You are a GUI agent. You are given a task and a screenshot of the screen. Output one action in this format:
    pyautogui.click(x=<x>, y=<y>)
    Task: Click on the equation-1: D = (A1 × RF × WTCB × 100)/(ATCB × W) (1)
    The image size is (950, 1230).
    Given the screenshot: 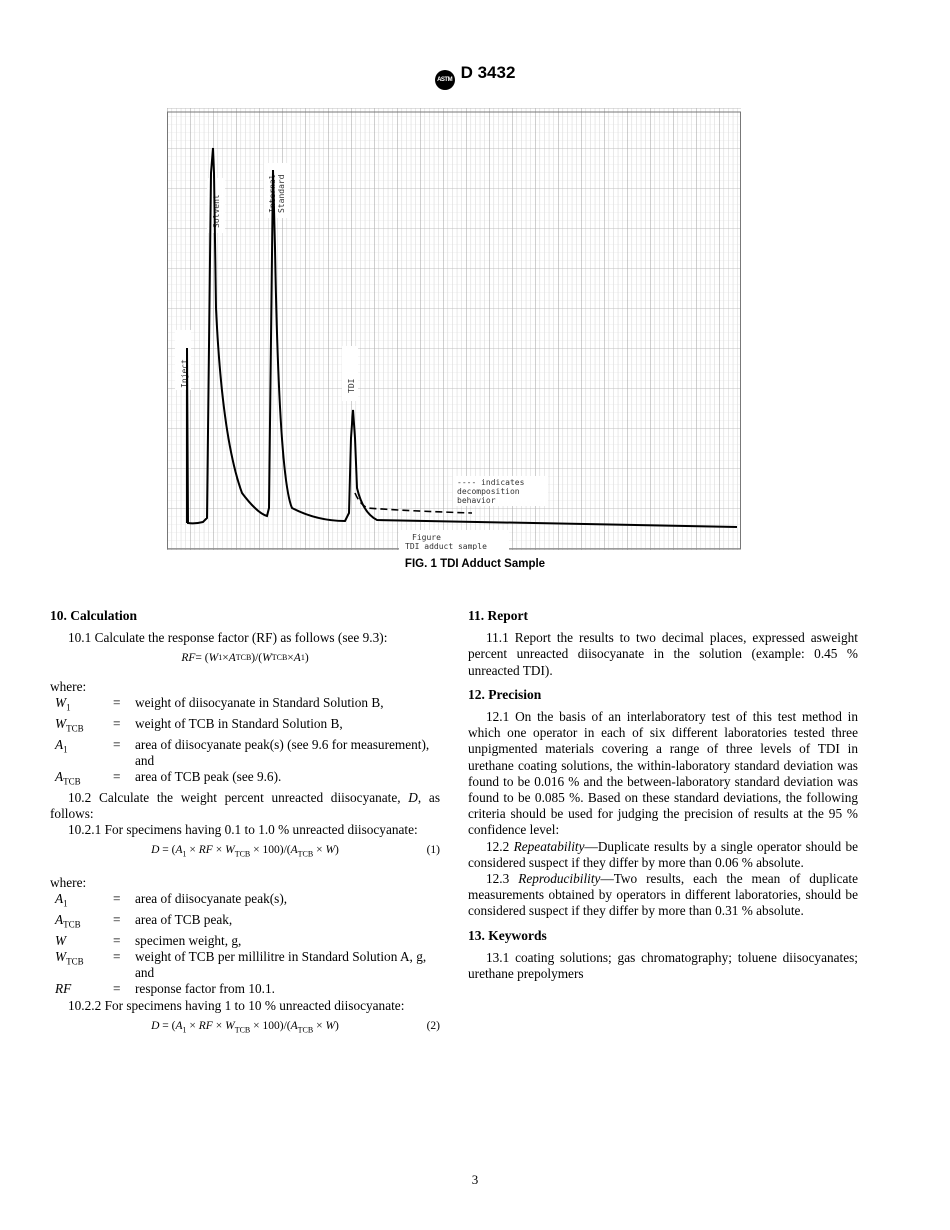 What is the action you would take?
    pyautogui.click(x=245, y=852)
    